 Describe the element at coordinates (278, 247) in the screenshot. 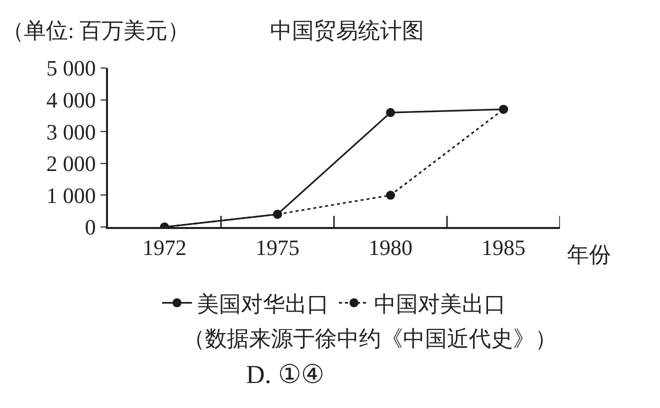

I see `x-tick-label: 1975` at that location.